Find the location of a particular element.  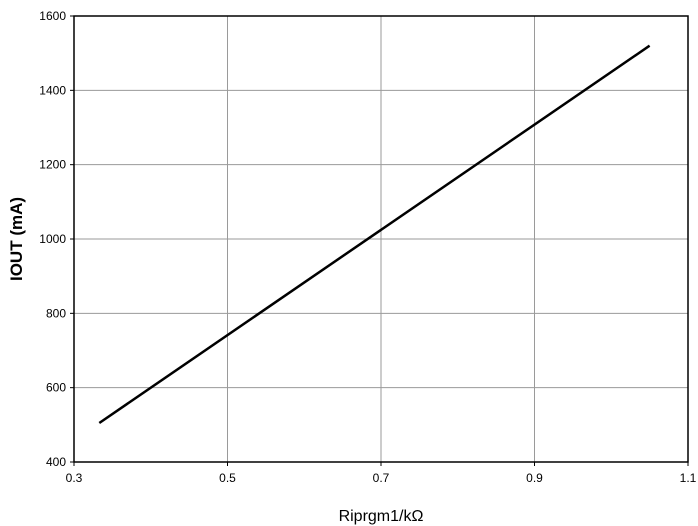

y-tick-label: 1600 is located at coordinates (52, 16).